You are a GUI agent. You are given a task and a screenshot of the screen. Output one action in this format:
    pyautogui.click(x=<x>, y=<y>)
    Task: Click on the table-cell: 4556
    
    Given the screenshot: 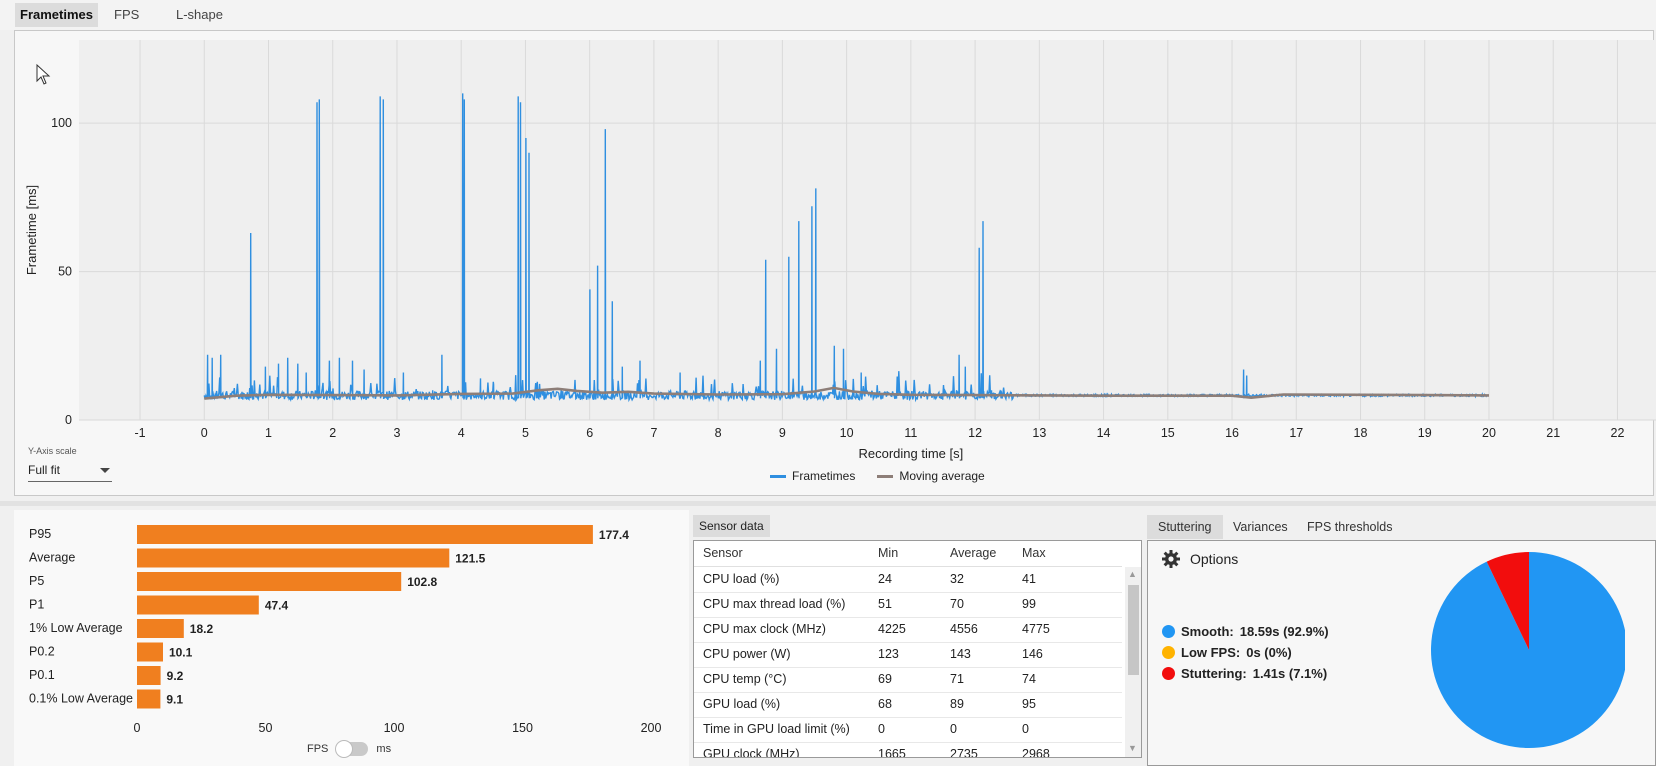 What is the action you would take?
    pyautogui.click(x=964, y=629)
    